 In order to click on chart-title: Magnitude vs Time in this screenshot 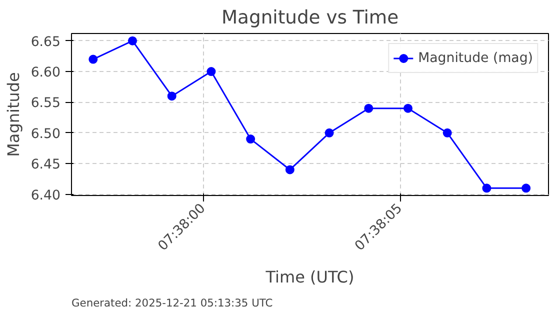, I will do `click(310, 18)`.